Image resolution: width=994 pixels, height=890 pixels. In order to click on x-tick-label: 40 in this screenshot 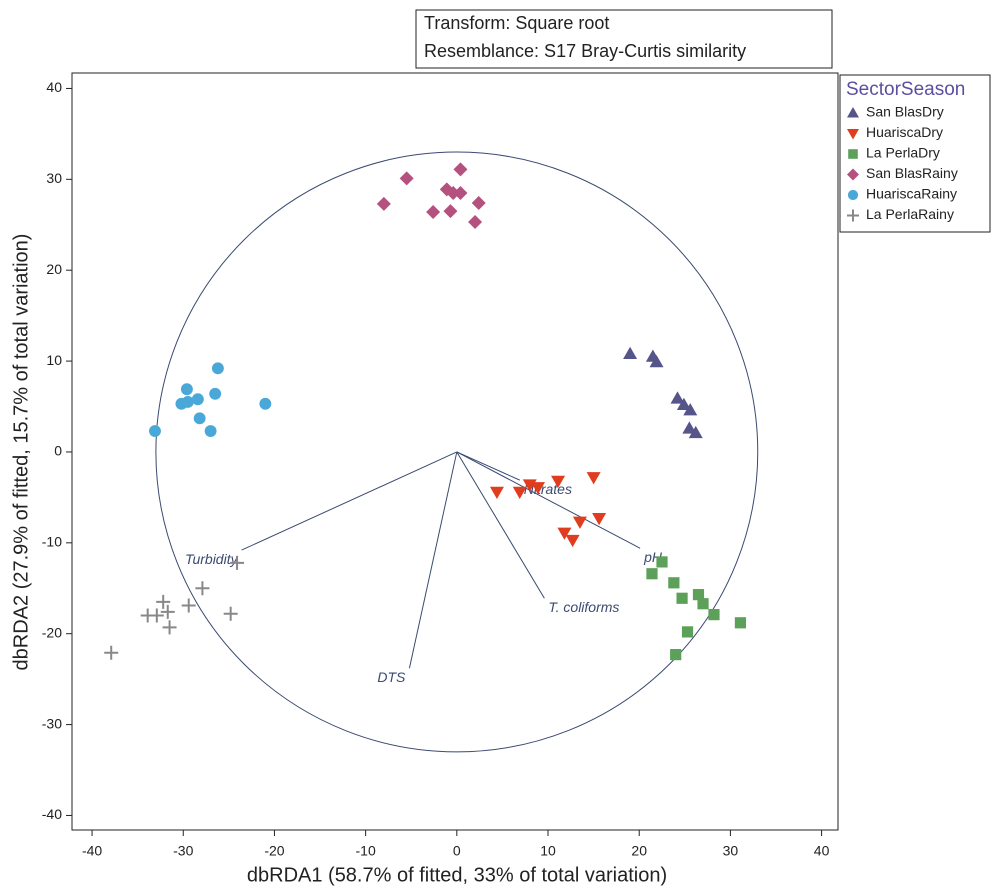, I will do `click(822, 851)`.